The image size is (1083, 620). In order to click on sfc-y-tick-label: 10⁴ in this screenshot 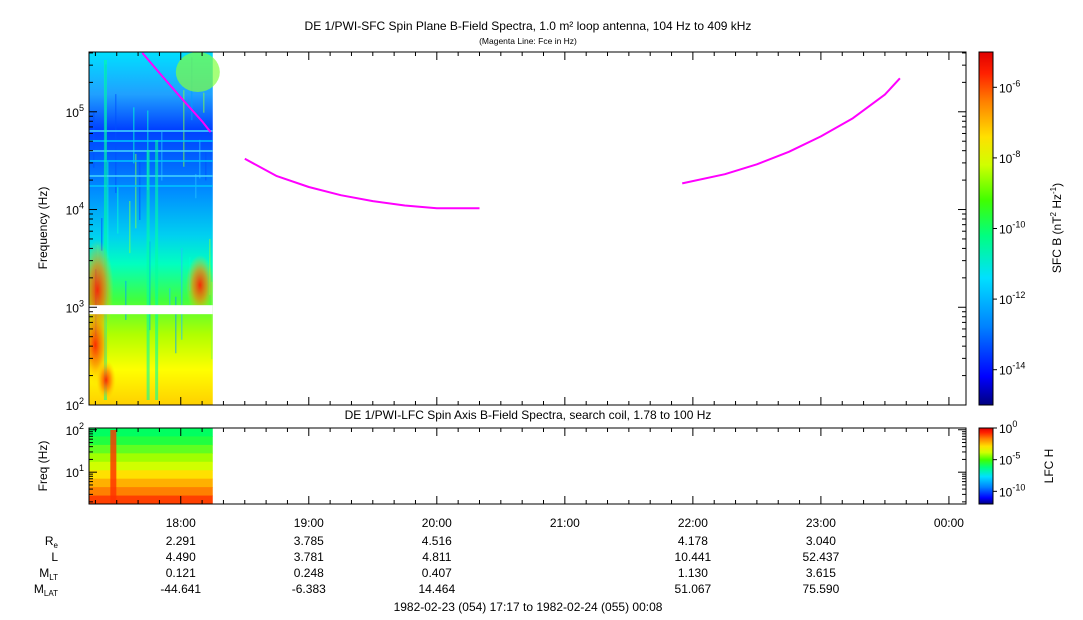, I will do `click(75, 209)`.